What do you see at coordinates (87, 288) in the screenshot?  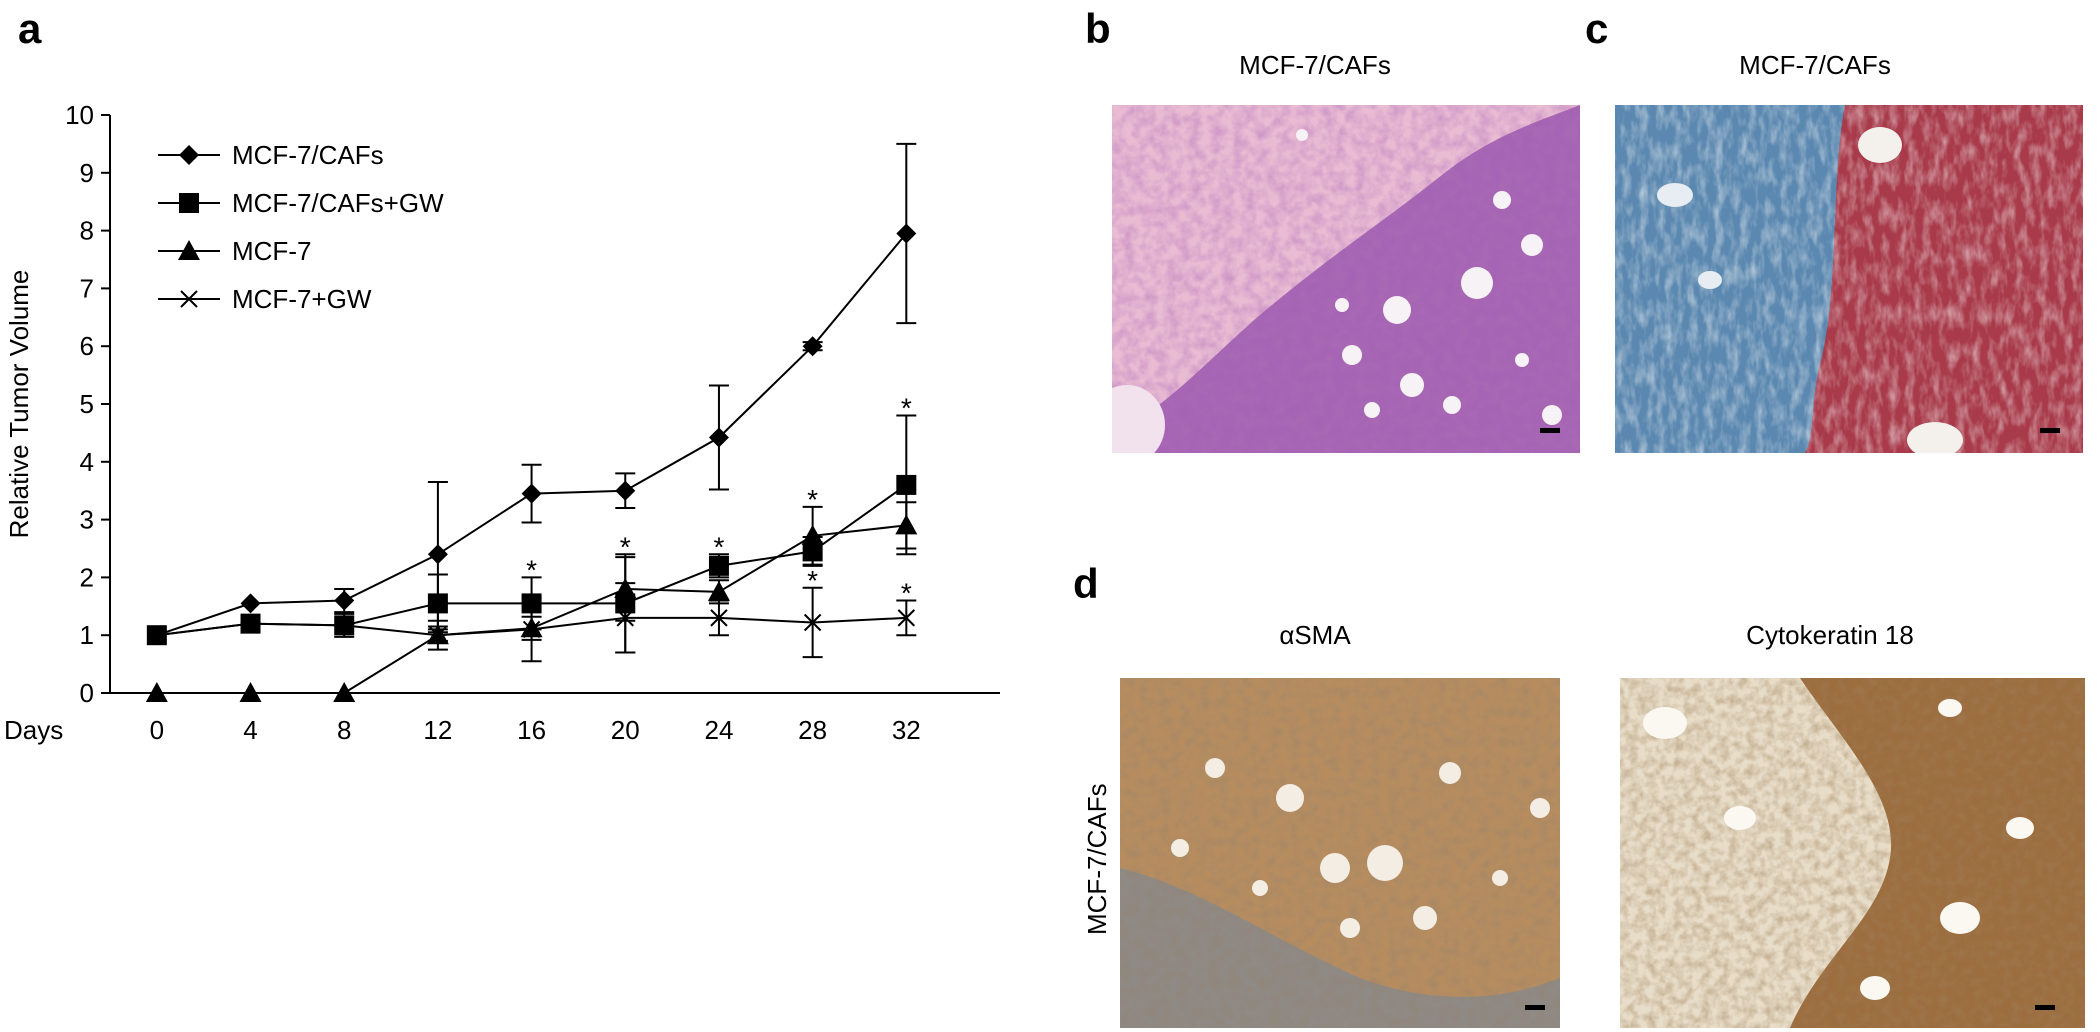 I see `y-tick-label: 7` at bounding box center [87, 288].